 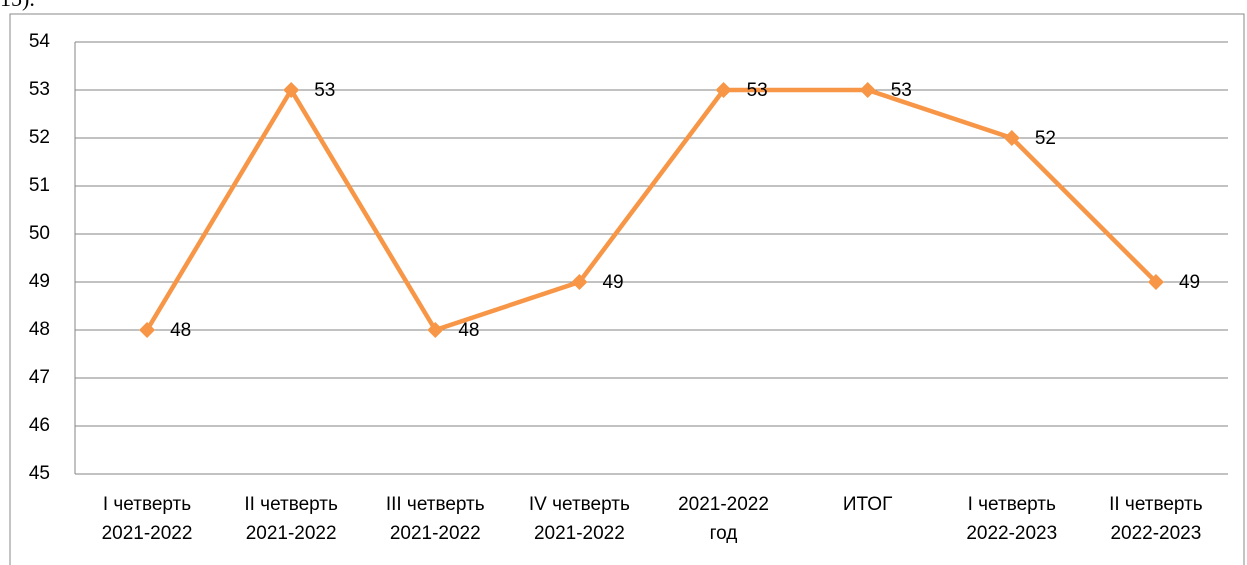 I want to click on x-tick-label: ИТОГ, so click(x=867, y=504).